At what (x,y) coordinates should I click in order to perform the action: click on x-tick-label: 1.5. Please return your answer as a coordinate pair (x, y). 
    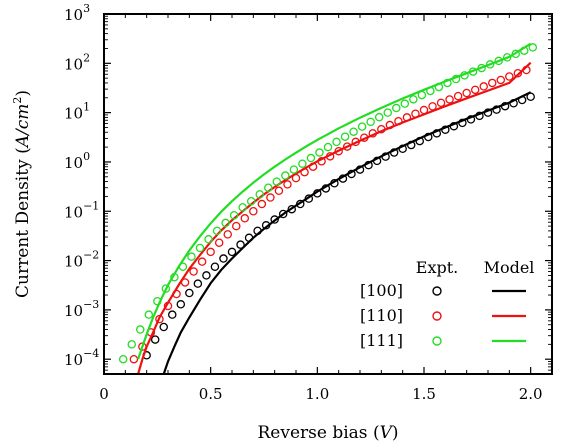
    Looking at the image, I should click on (424, 394).